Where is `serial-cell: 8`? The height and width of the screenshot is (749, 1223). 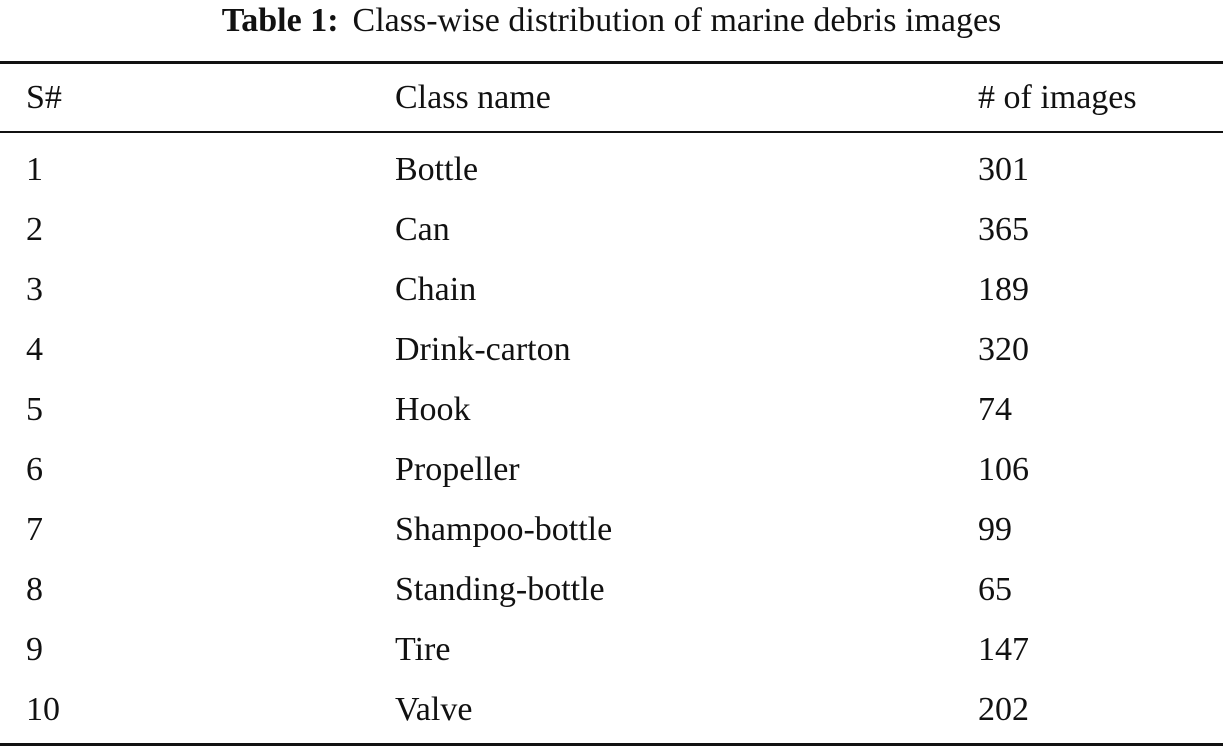
serial-cell: 8 is located at coordinates (34, 589).